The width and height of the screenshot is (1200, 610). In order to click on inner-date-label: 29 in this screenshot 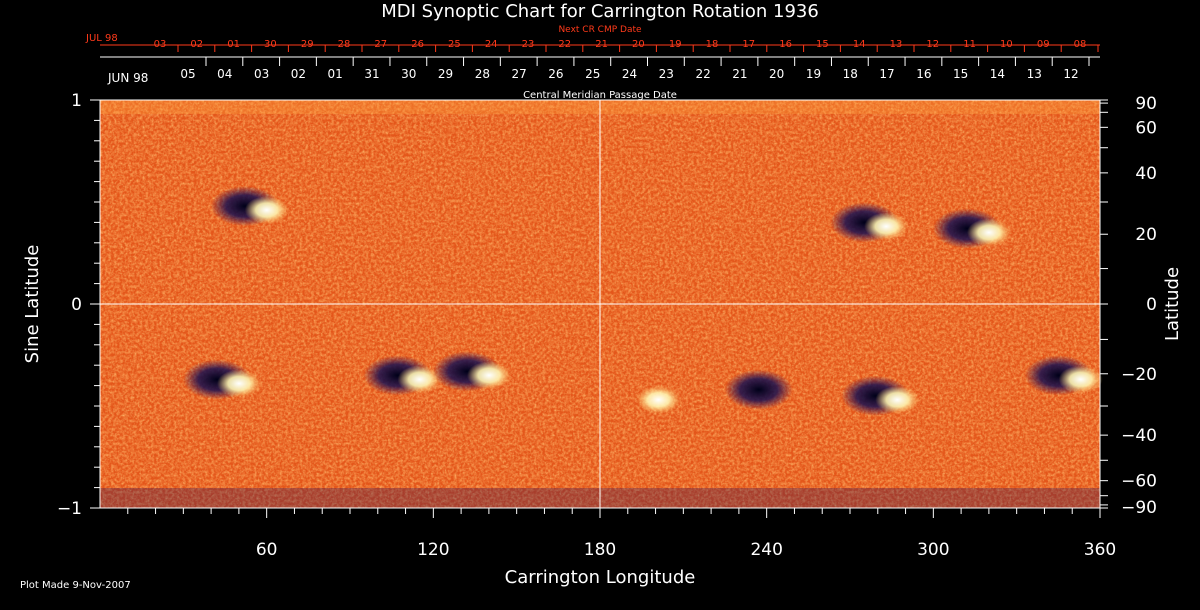, I will do `click(445, 74)`.